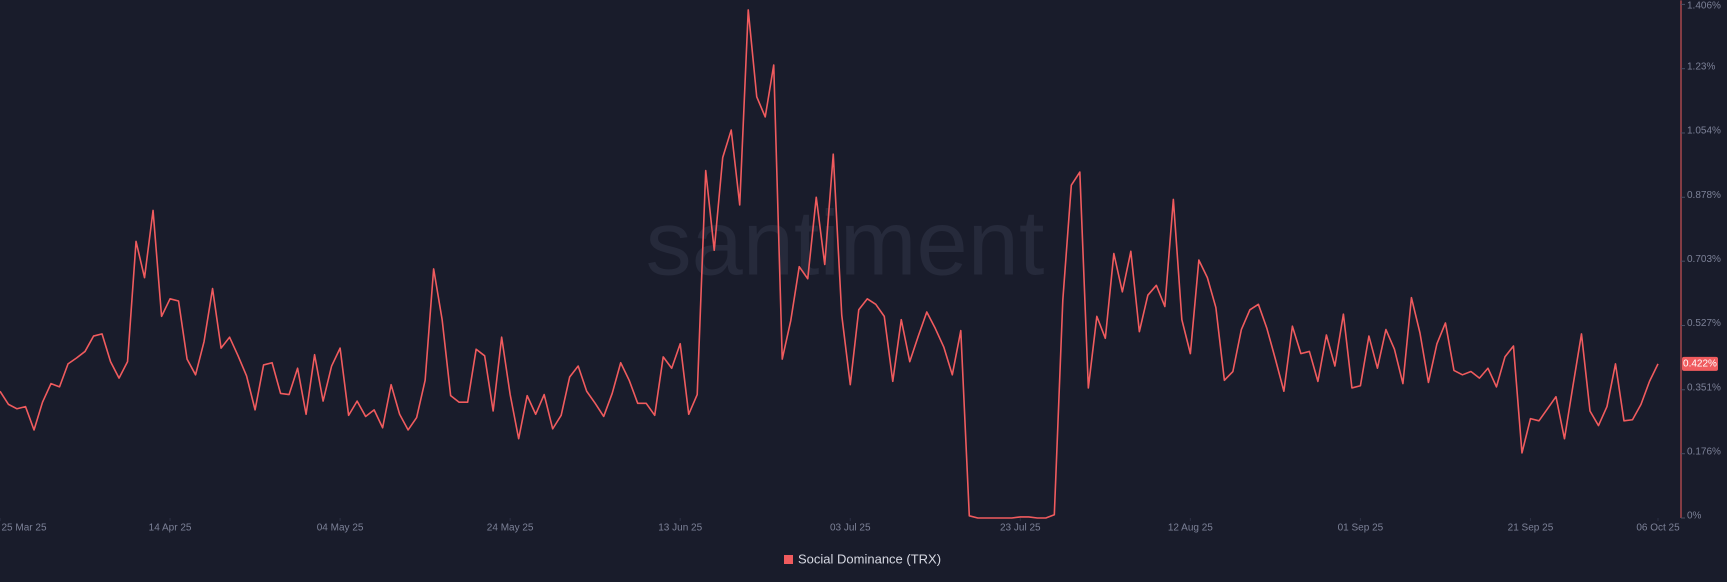 Image resolution: width=1727 pixels, height=582 pixels. What do you see at coordinates (170, 528) in the screenshot?
I see `x-tick-label: 14 Apr 25` at bounding box center [170, 528].